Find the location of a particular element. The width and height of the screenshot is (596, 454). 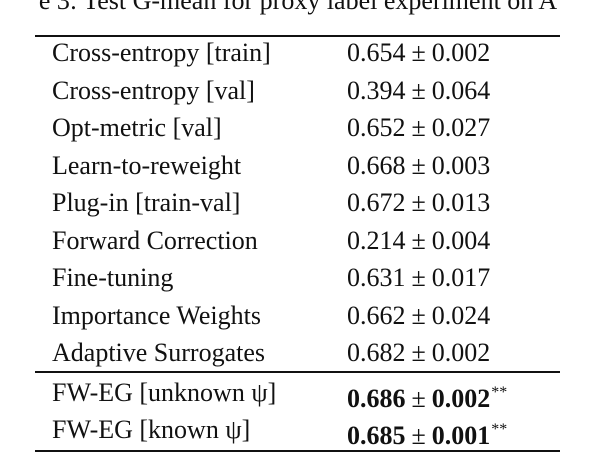

method-cell: FW-EG [unknown ψ] is located at coordinates (164, 392).